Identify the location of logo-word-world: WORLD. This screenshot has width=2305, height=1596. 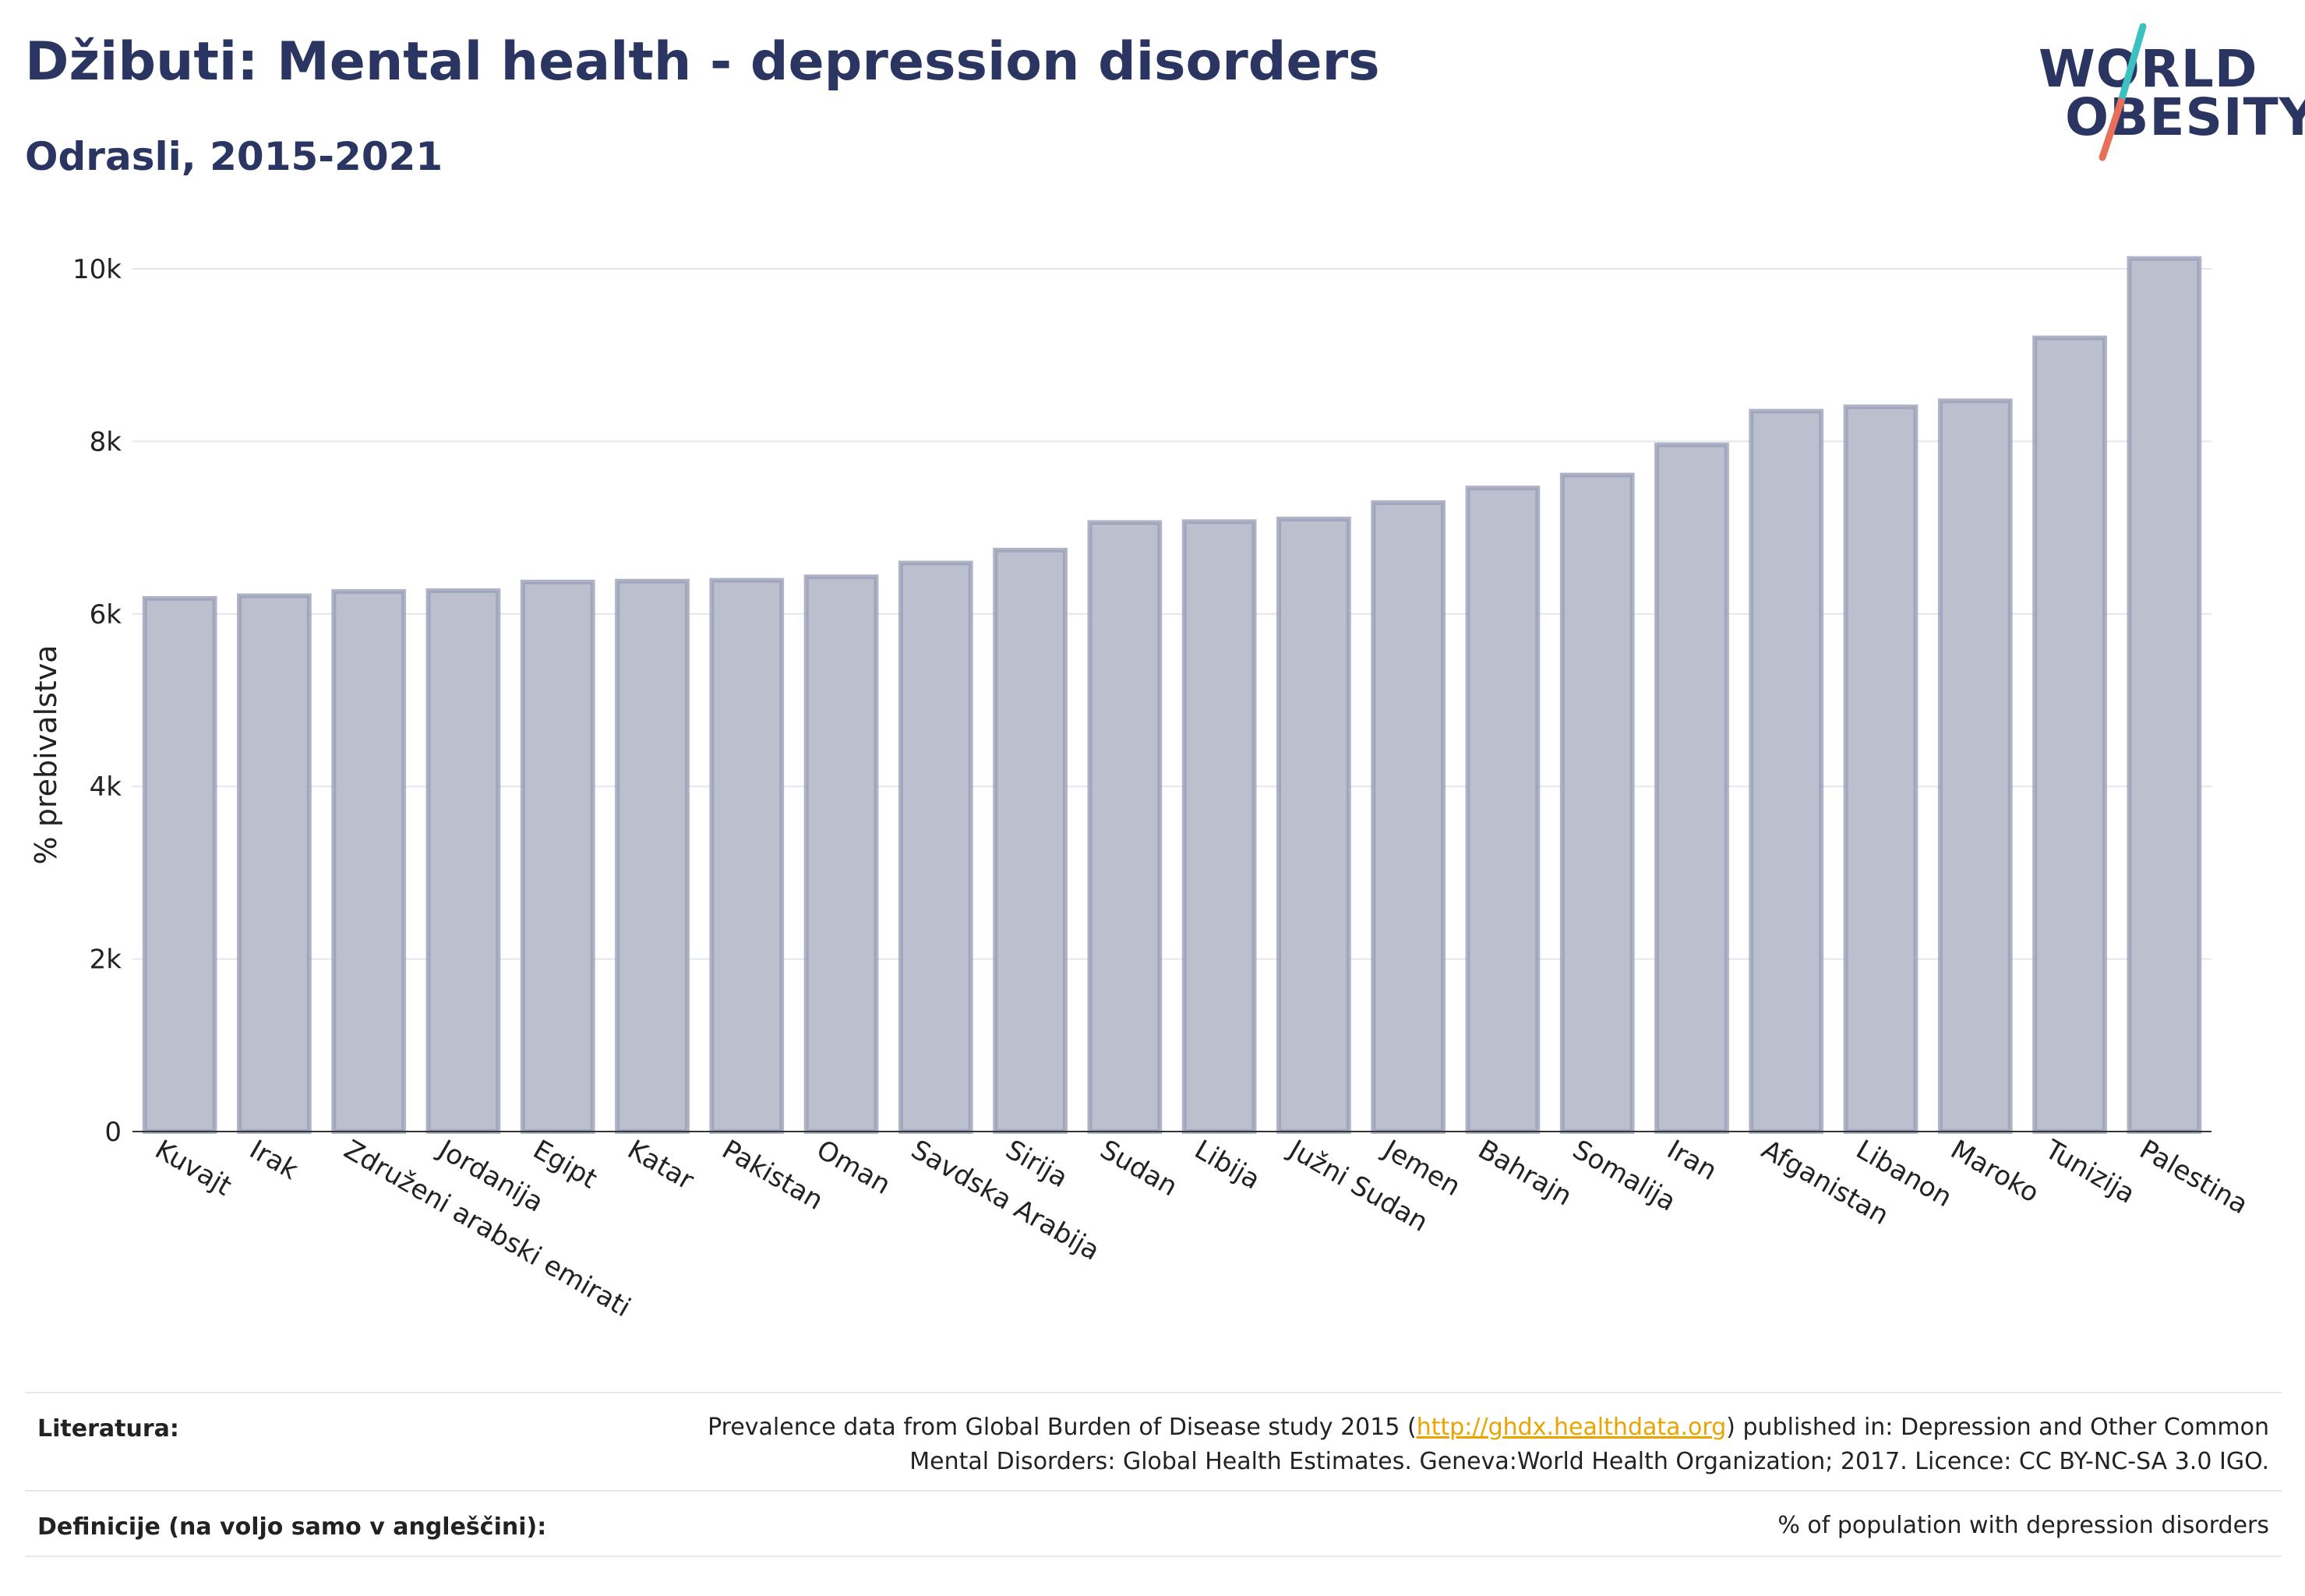
(2148, 69).